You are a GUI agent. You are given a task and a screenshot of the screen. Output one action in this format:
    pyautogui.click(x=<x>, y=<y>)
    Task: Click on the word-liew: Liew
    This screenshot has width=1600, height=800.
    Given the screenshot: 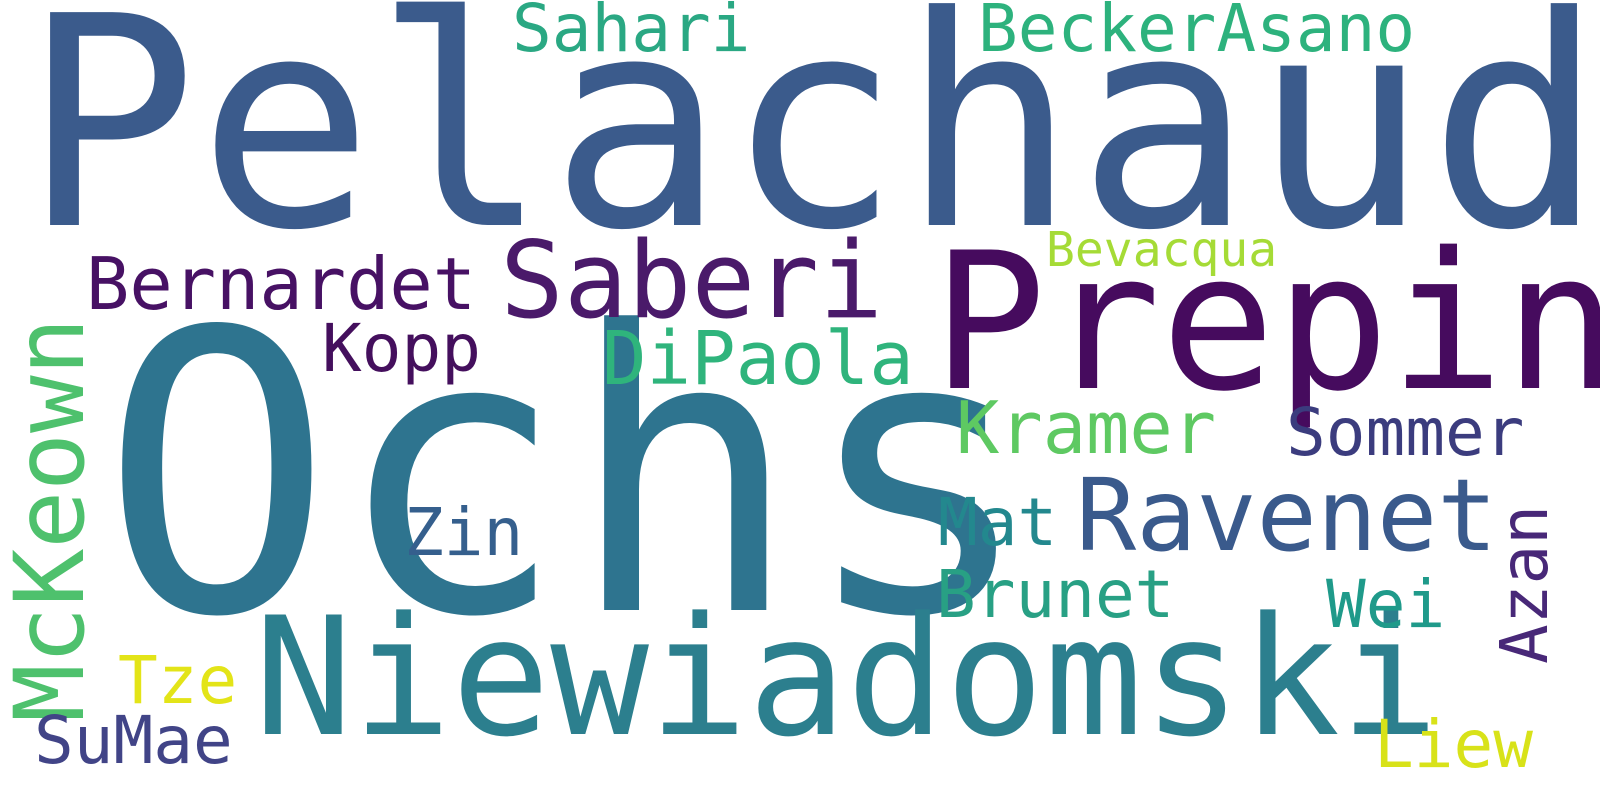 What is the action you would take?
    pyautogui.click(x=1453, y=744)
    